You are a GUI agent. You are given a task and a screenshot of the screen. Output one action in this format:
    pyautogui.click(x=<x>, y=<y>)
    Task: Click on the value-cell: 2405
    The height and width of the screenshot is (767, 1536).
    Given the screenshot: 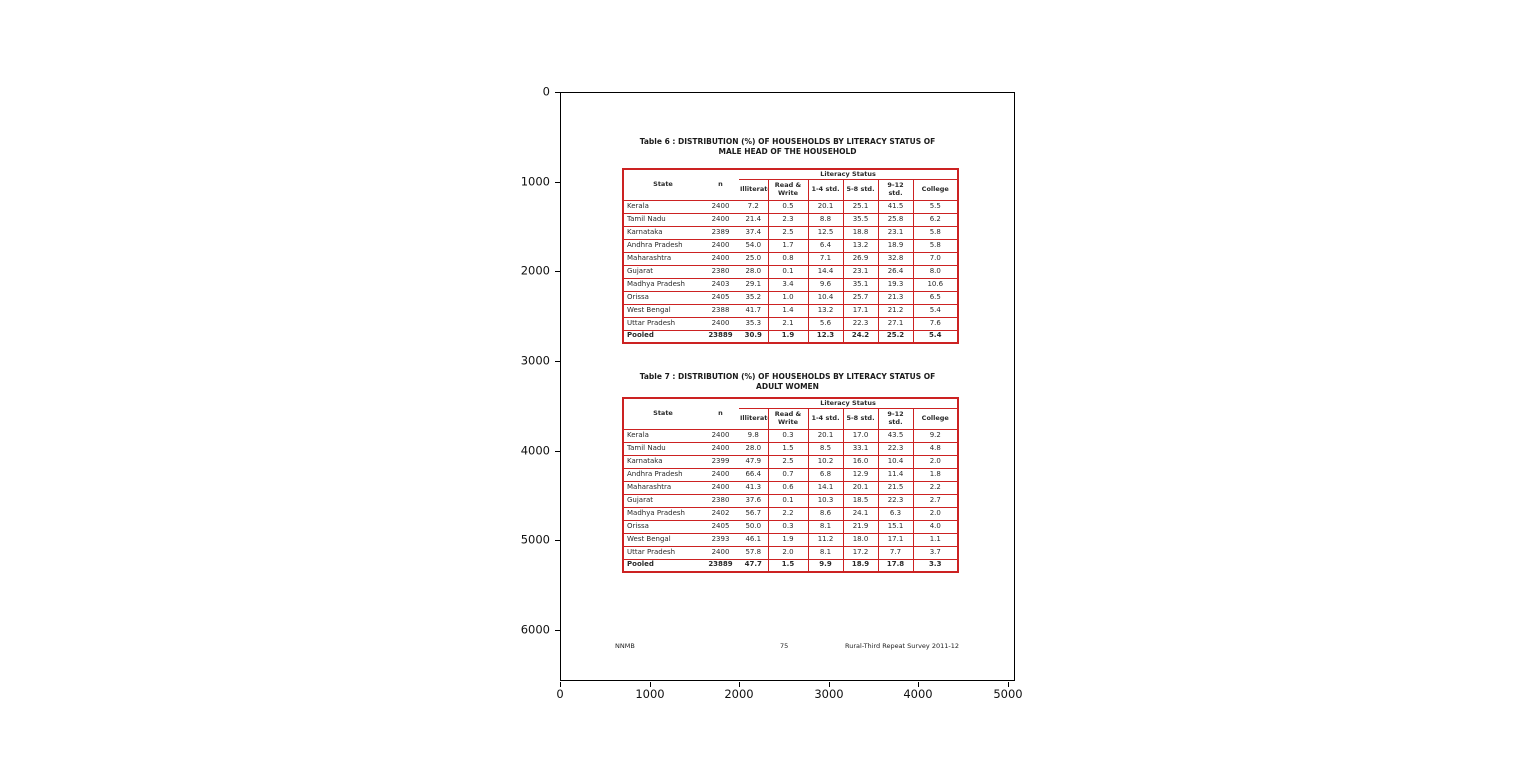 What is the action you would take?
    pyautogui.click(x=720, y=297)
    